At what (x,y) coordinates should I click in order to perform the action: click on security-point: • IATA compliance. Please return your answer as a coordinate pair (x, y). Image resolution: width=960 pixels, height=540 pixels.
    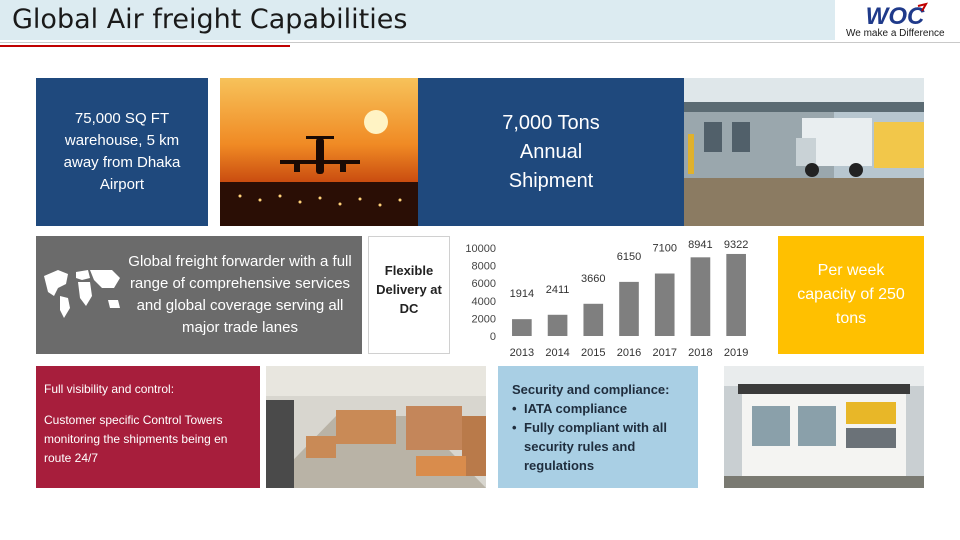
    Looking at the image, I should click on (599, 408).